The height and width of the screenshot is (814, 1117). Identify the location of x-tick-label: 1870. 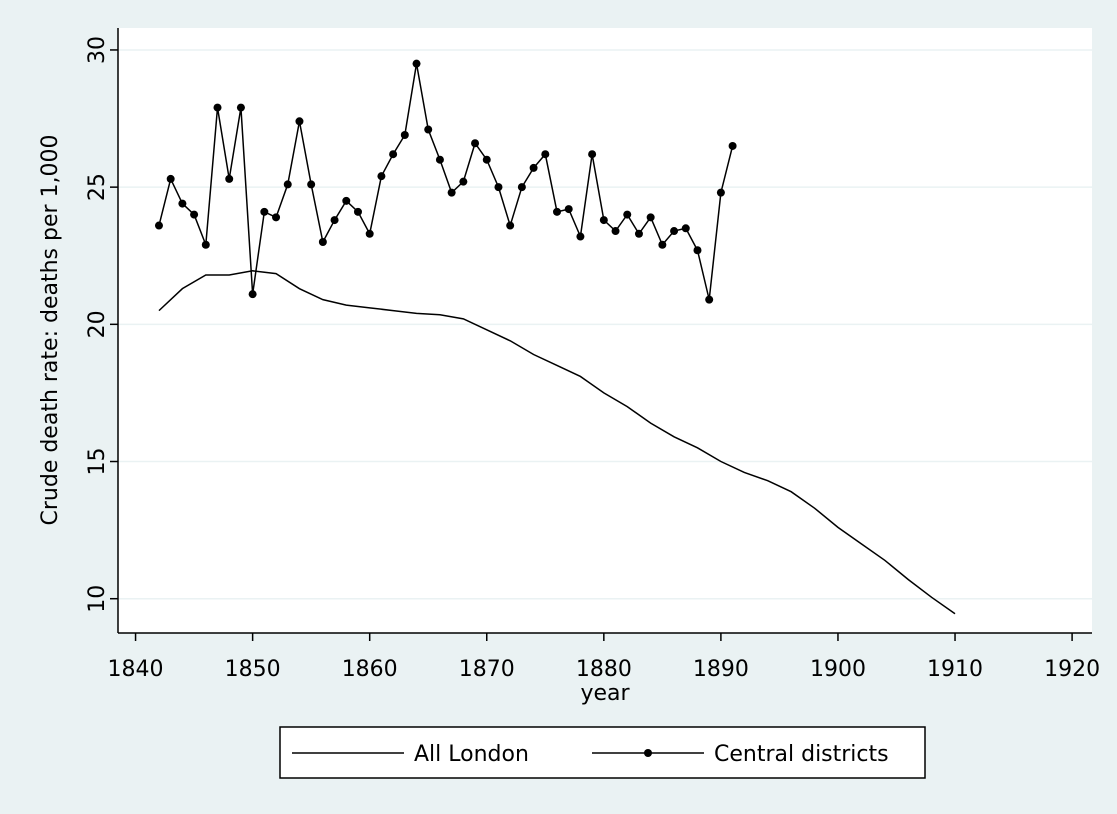
(487, 669).